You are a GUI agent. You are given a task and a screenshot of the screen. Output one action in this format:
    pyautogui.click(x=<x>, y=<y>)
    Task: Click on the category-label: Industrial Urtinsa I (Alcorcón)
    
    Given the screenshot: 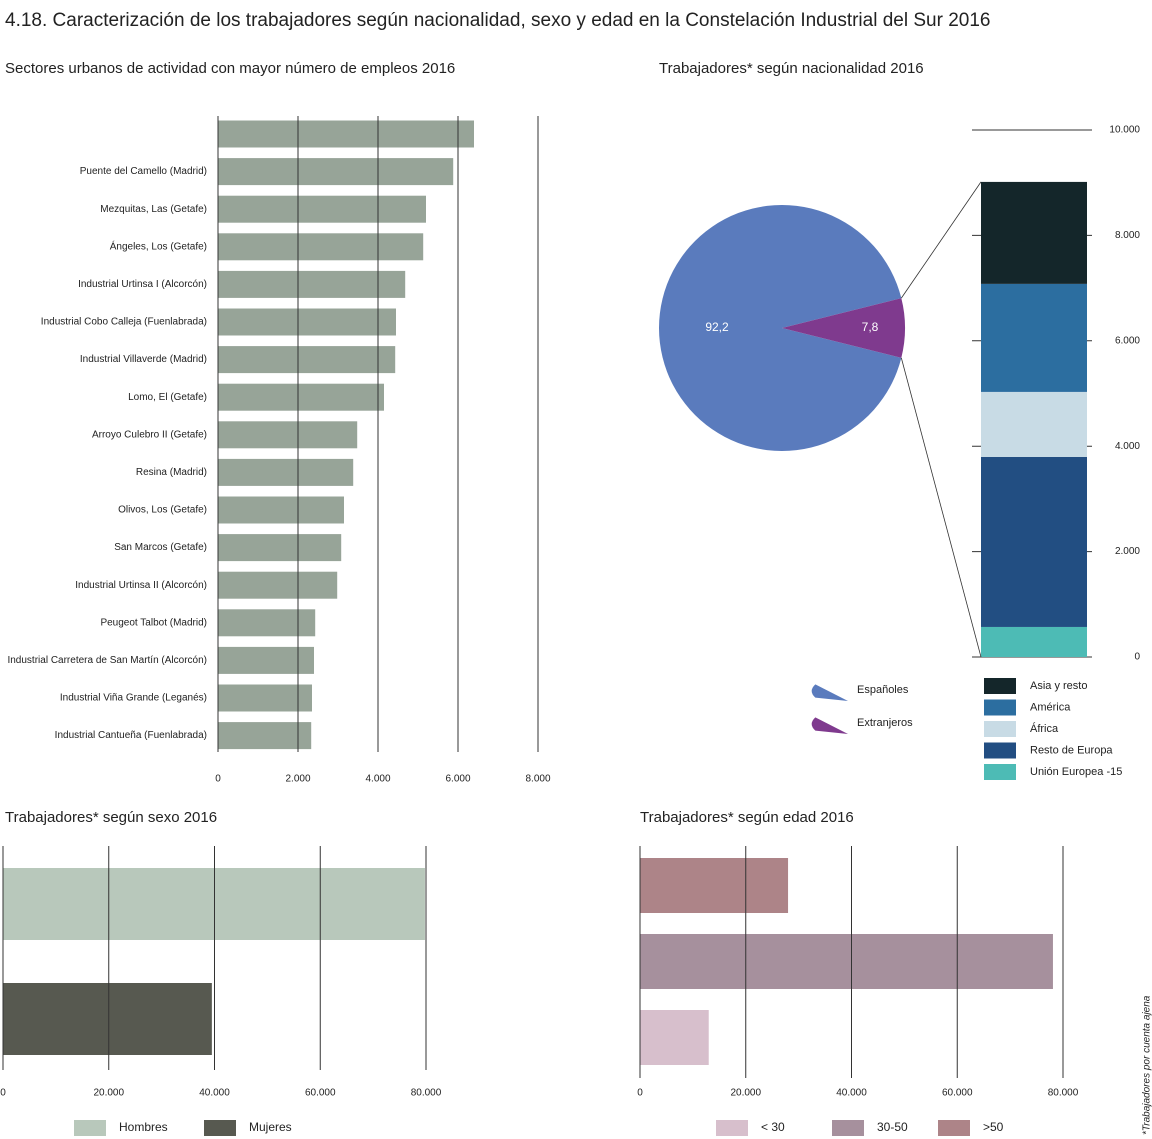 What is the action you would take?
    pyautogui.click(x=142, y=284)
    